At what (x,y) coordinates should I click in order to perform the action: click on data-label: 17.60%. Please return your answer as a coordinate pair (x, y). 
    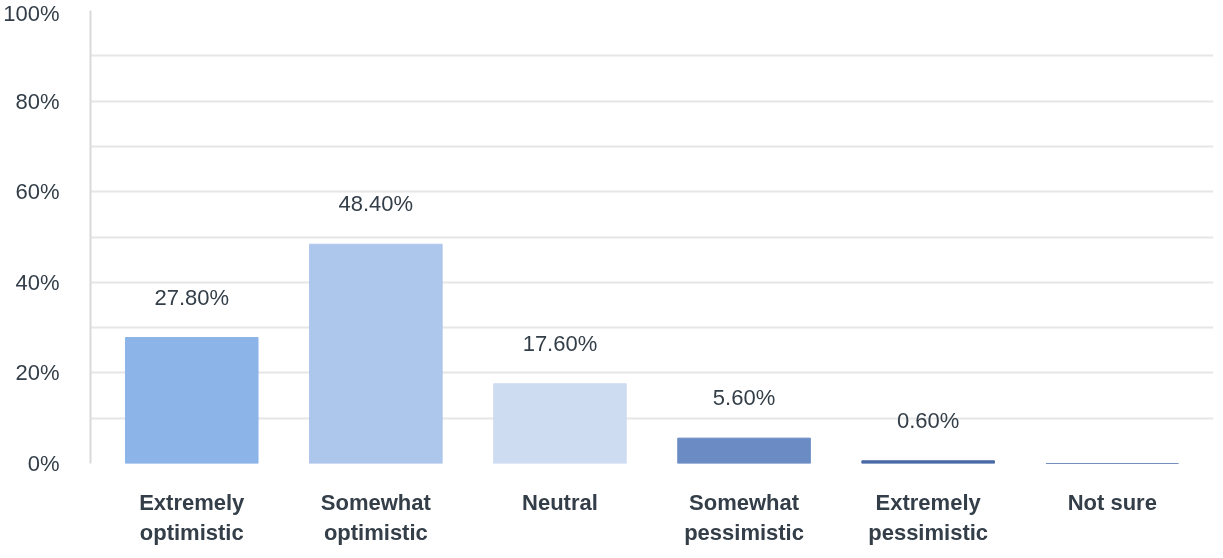
    Looking at the image, I should click on (560, 343).